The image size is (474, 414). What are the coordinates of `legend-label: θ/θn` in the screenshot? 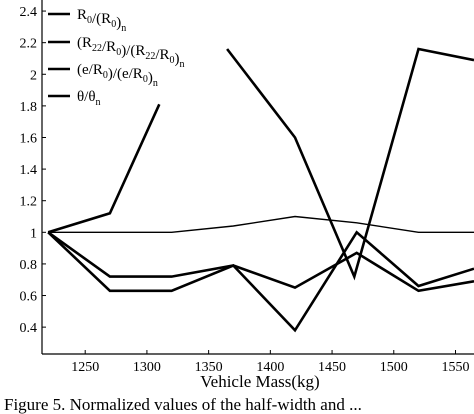 It's located at (89, 98).